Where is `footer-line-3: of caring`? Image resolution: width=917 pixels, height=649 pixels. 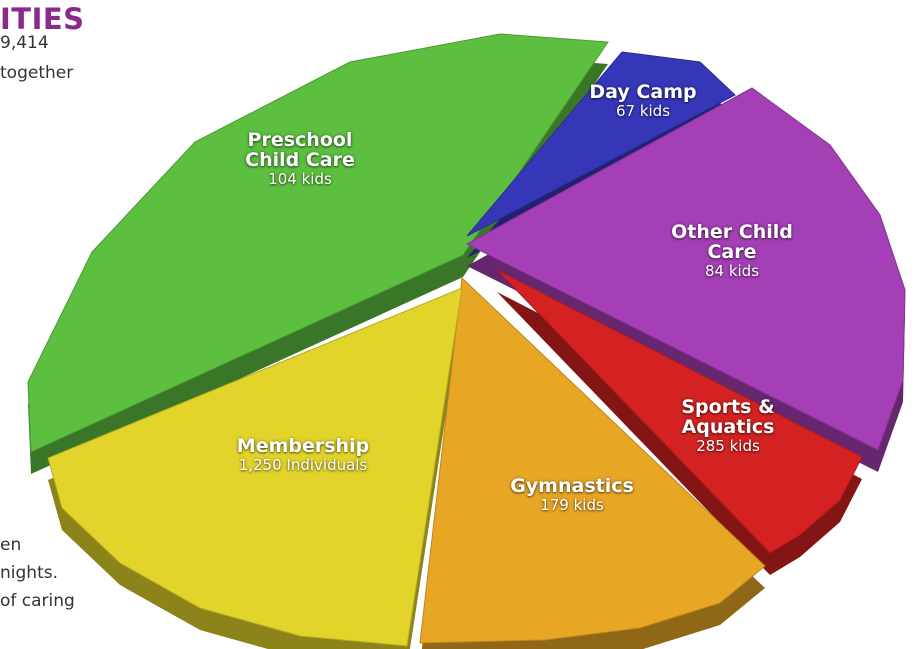 footer-line-3: of caring is located at coordinates (37, 601).